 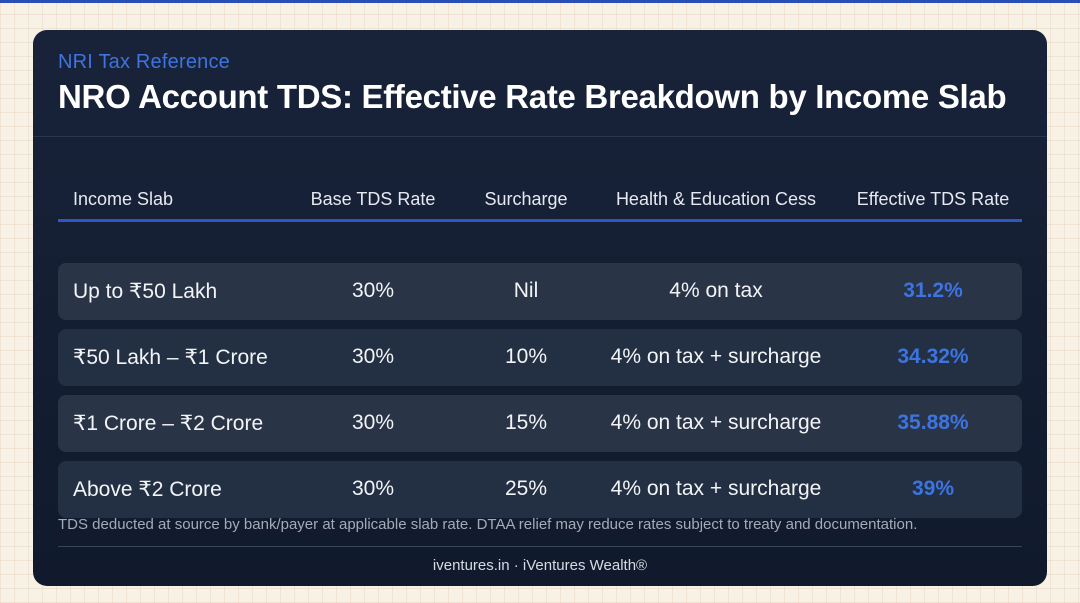 What do you see at coordinates (526, 290) in the screenshot?
I see `cell-surcharge: Nil` at bounding box center [526, 290].